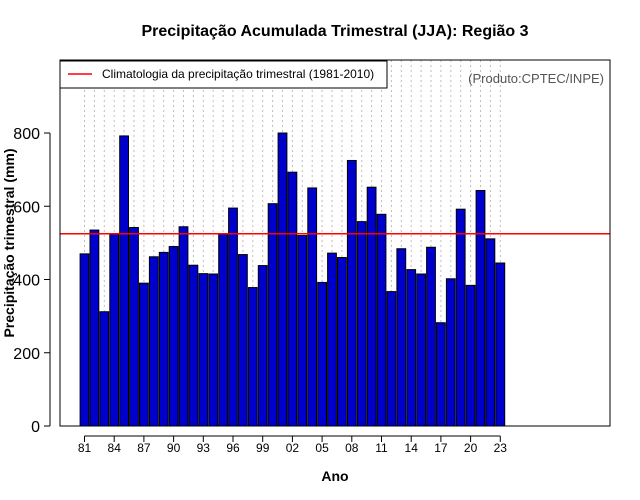 Image resolution: width=640 pixels, height=500 pixels. I want to click on x-tick-label-02: 02, so click(293, 448).